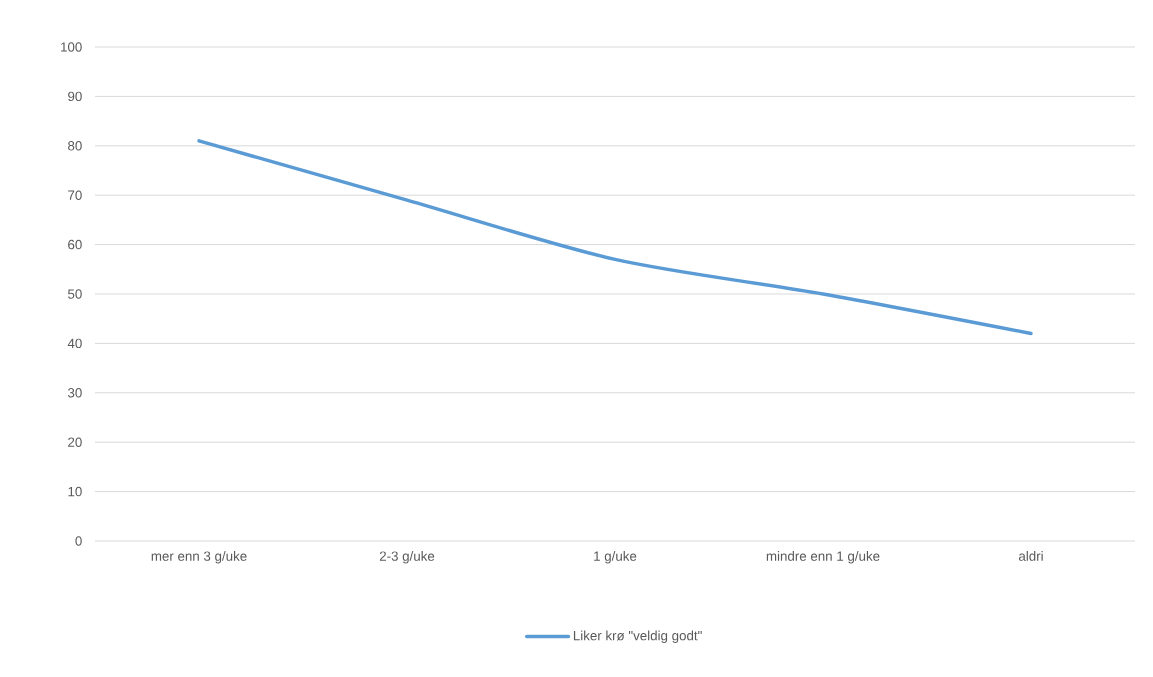 The height and width of the screenshot is (677, 1153). I want to click on x-tick-label: 2-3 g/uke, so click(407, 557).